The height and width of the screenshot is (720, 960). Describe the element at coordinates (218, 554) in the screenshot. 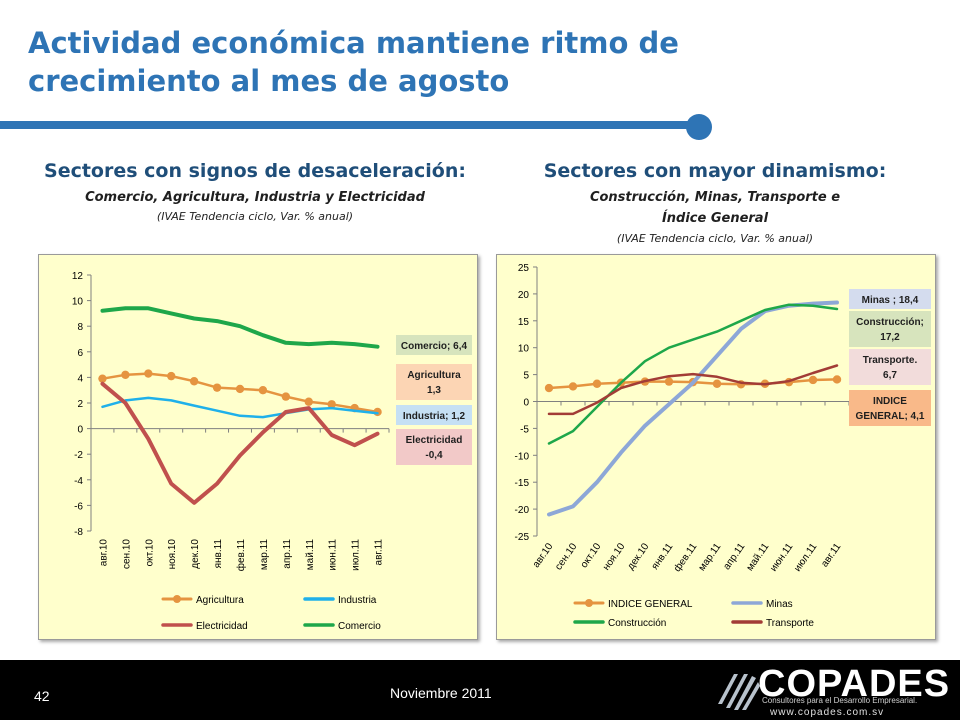

I see `x-tick-label: янв.11` at that location.